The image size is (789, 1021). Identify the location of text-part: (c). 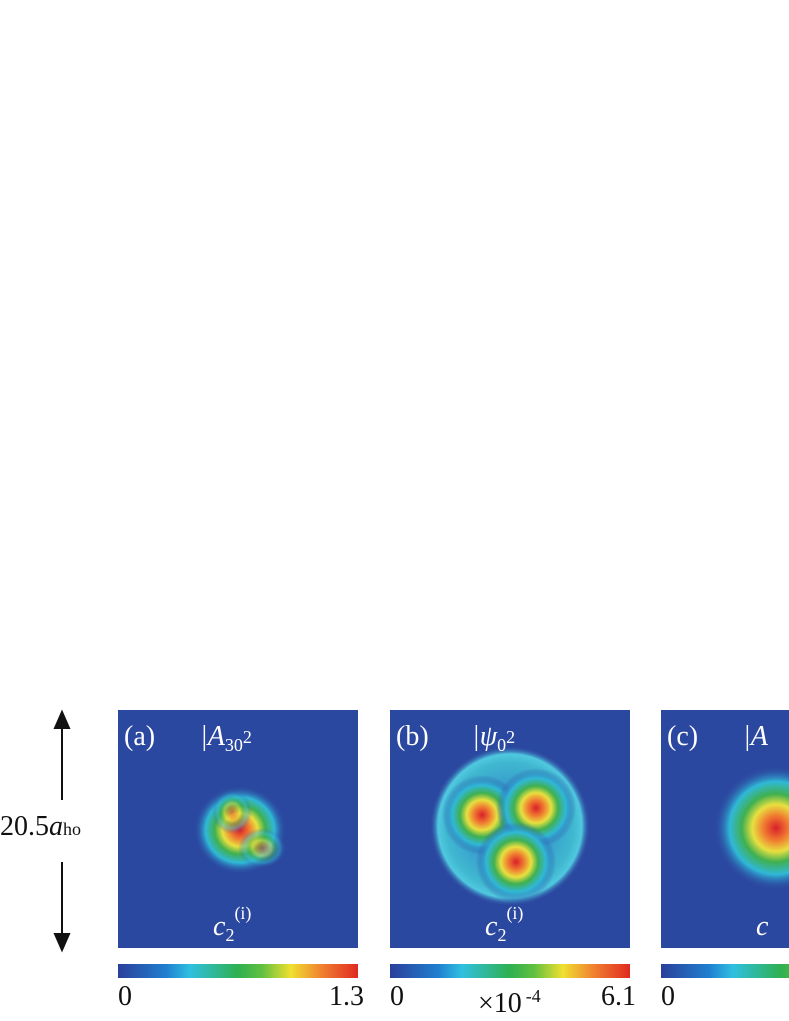
(682, 736).